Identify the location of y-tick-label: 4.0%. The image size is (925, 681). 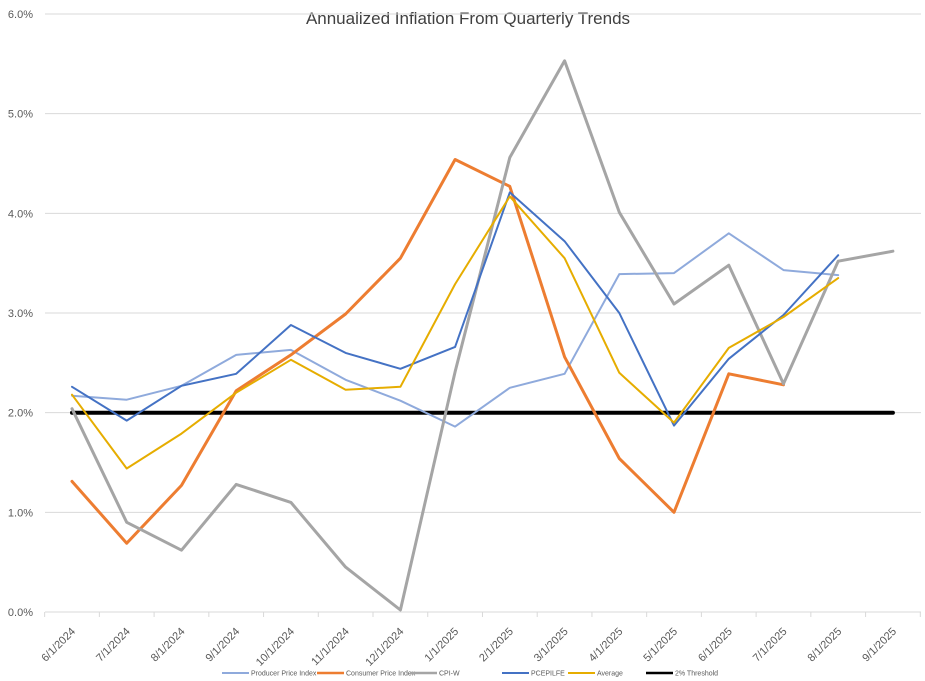
(20, 214).